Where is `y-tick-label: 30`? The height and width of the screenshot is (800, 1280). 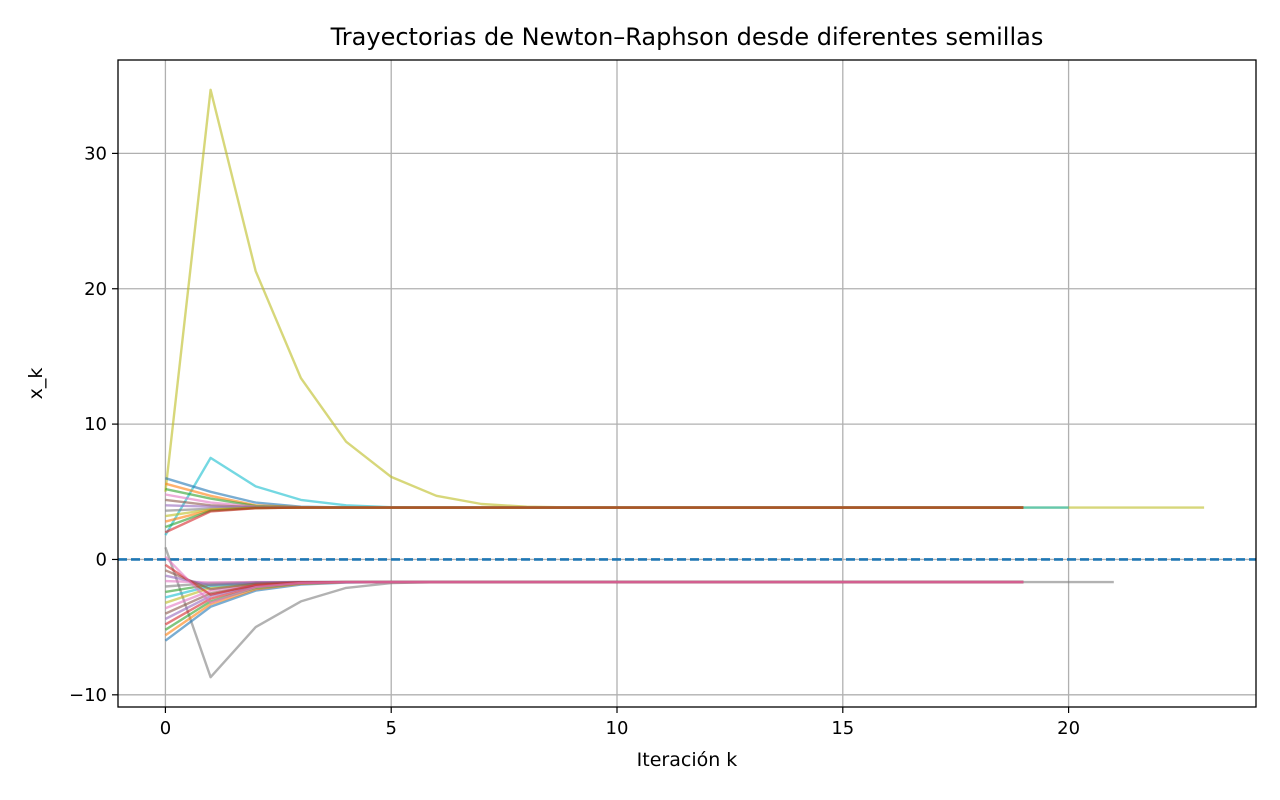
y-tick-label: 30 is located at coordinates (95, 153).